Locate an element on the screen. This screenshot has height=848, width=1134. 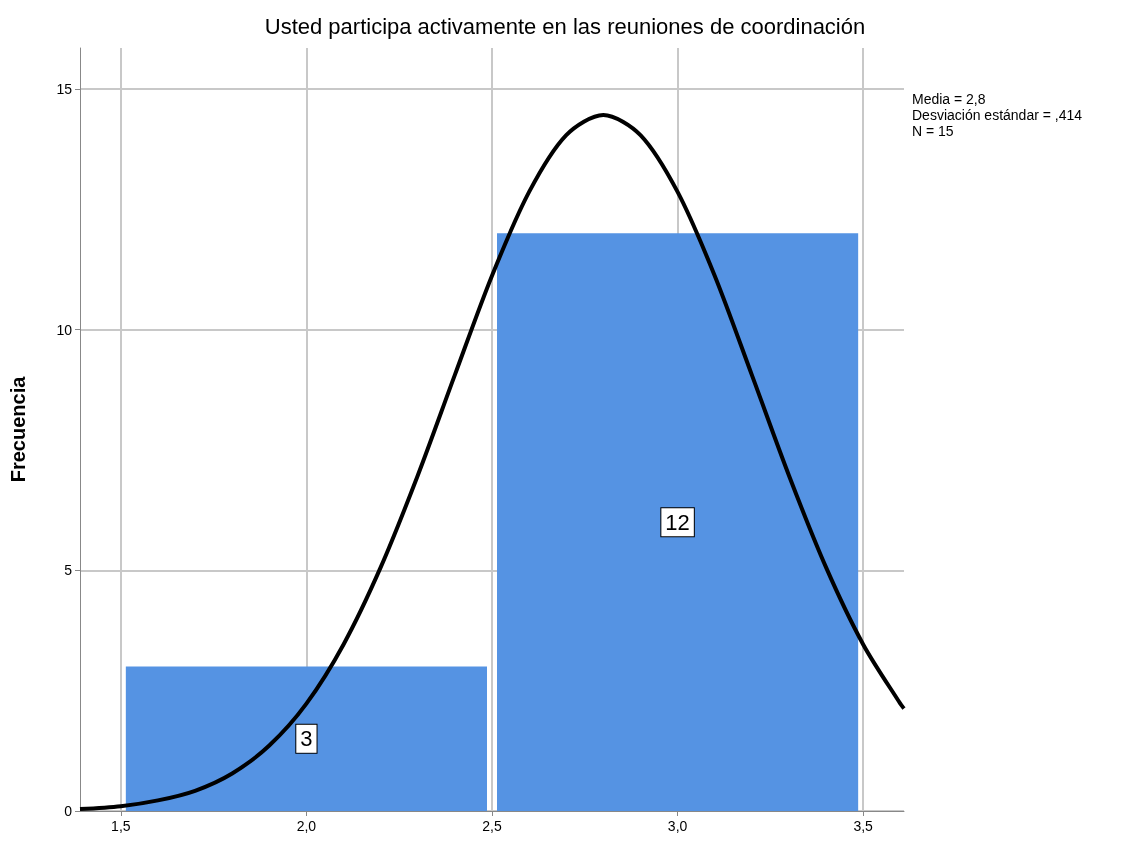
text: Desviación estándar = ,414 is located at coordinates (997, 115).